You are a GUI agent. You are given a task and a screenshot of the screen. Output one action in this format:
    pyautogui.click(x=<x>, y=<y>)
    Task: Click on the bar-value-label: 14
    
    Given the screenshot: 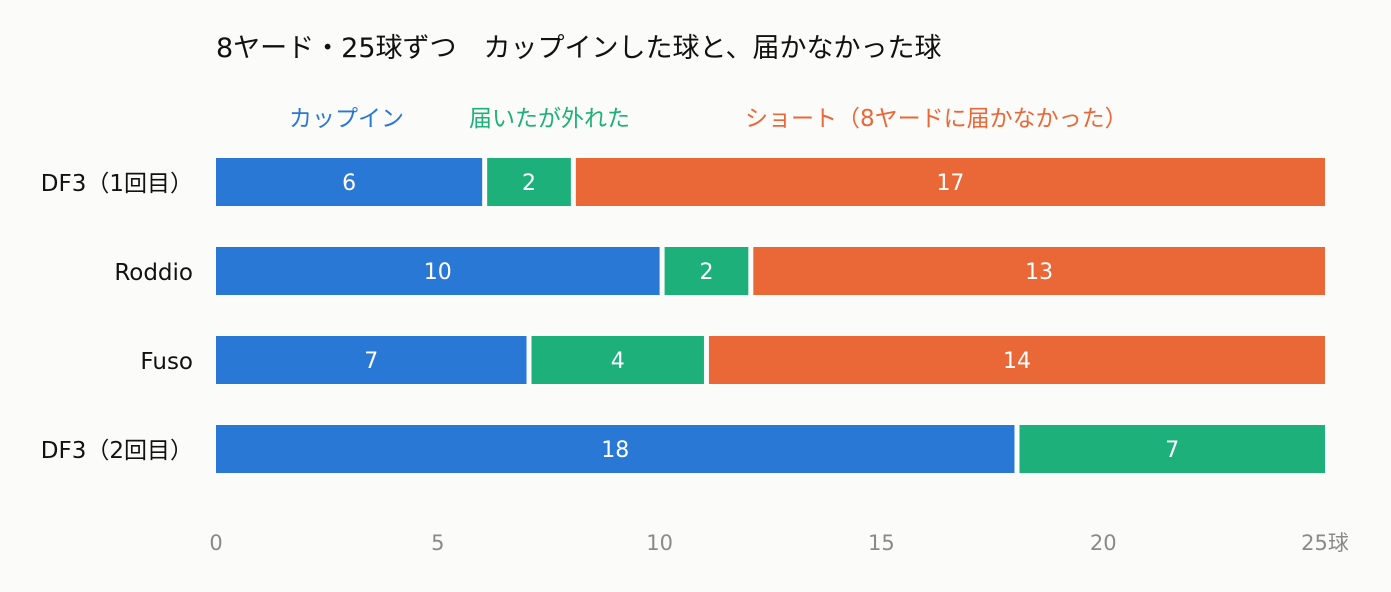 What is the action you would take?
    pyautogui.click(x=1017, y=361)
    